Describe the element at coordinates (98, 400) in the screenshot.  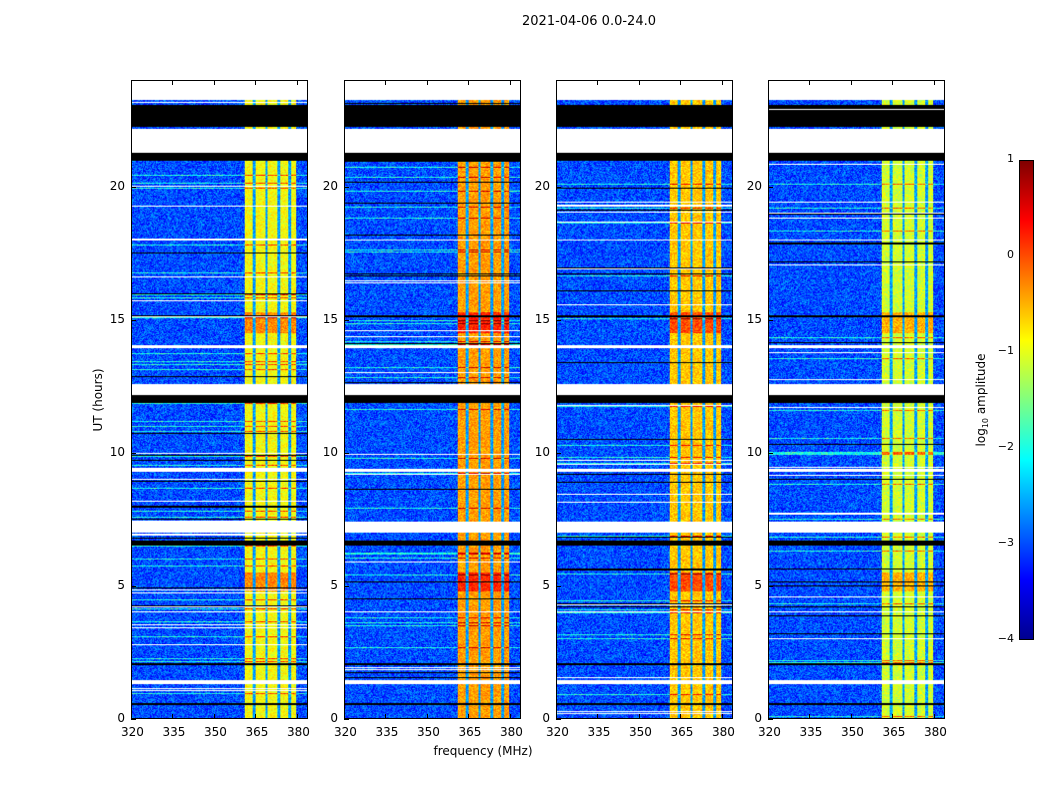
I see `y-axis-label: UT (hours)` at that location.